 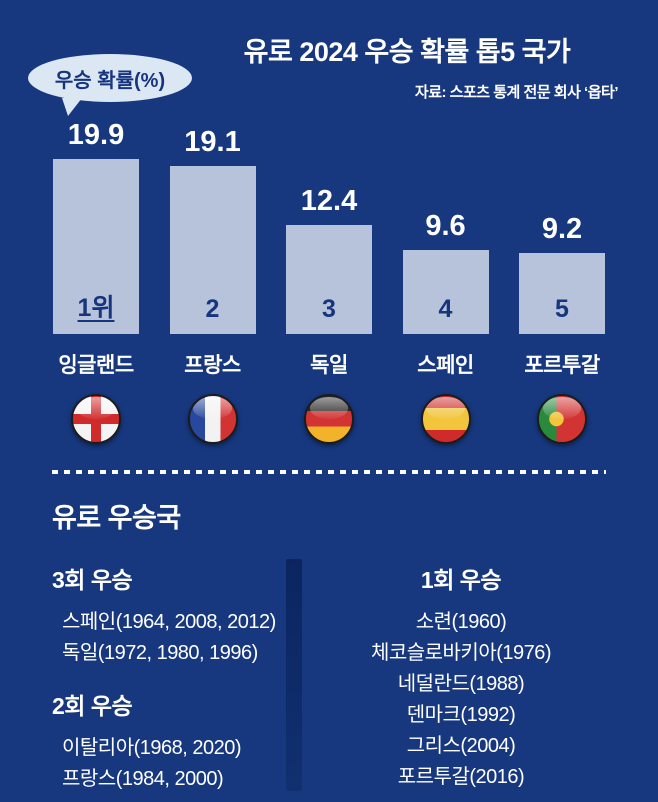 What do you see at coordinates (169, 622) in the screenshot?
I see `winner-entry: 스페인(1964, 2008, 2012)` at bounding box center [169, 622].